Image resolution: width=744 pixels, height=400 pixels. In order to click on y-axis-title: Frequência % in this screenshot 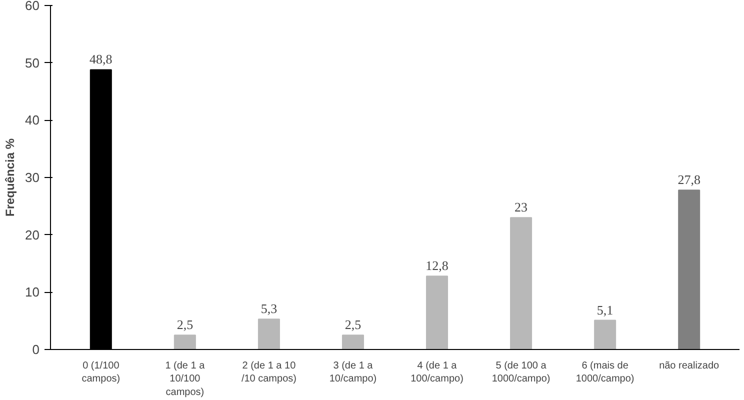, I will do `click(10, 177)`.